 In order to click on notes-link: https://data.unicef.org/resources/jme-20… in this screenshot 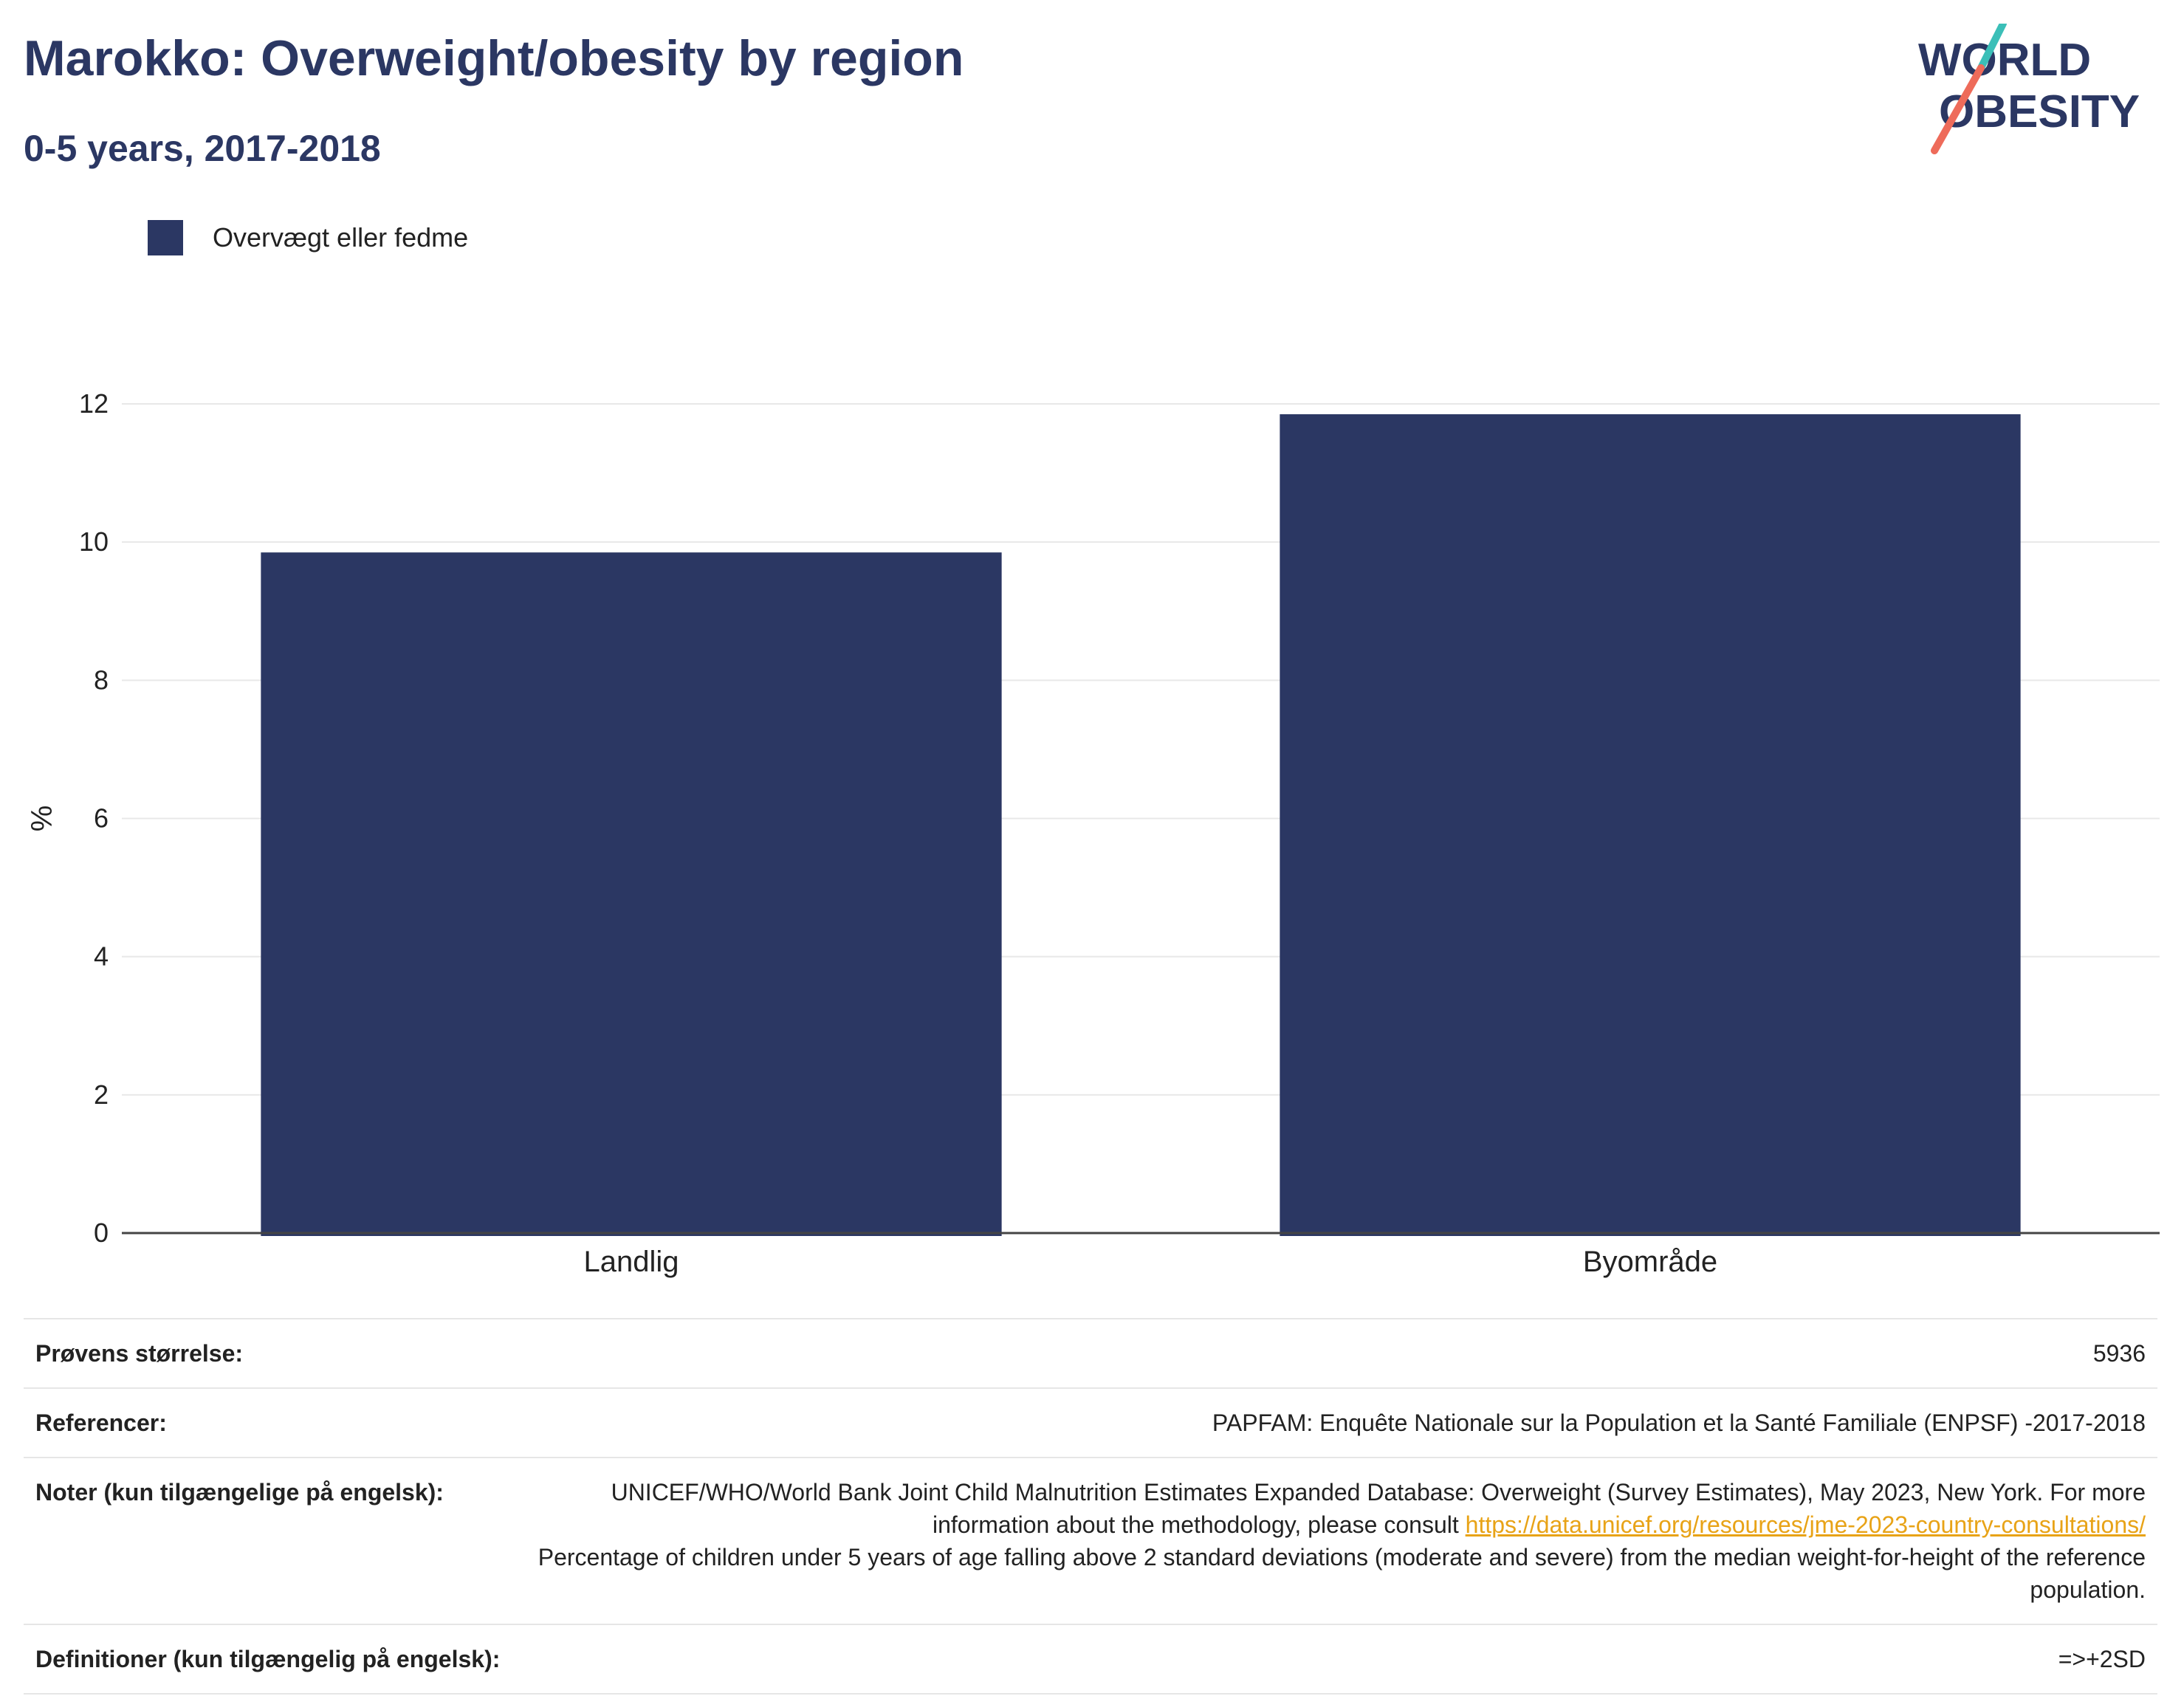, I will do `click(1806, 1524)`.